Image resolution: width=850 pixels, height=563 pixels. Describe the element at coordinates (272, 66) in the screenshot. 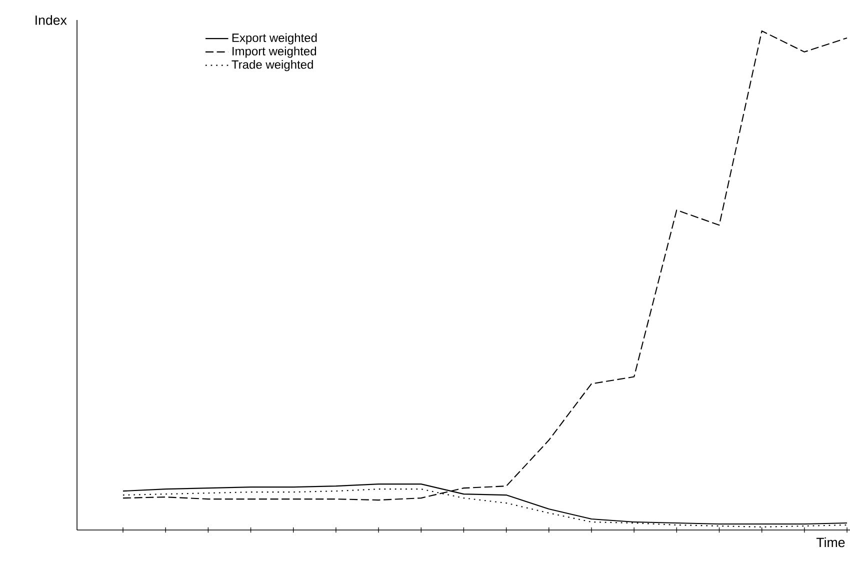

I see `legend-label: Trade weighted` at that location.